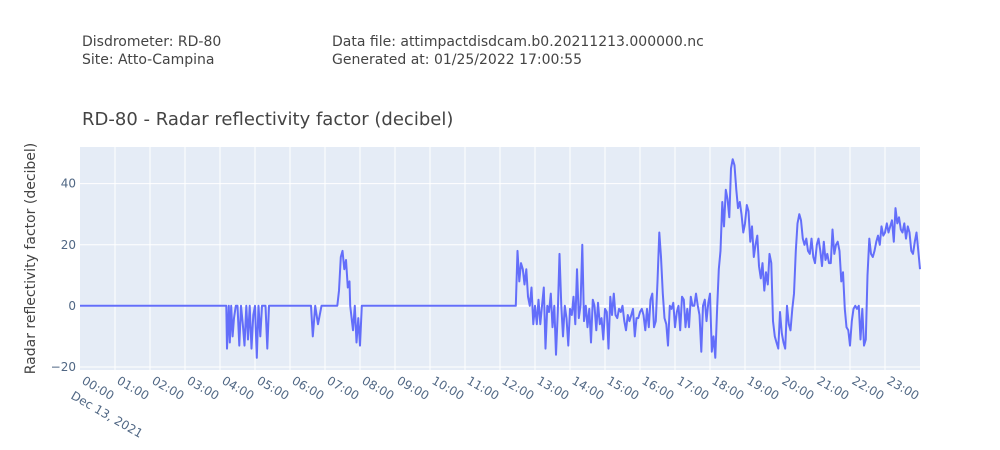 This screenshot has height=450, width=1000. Describe the element at coordinates (833, 387) in the screenshot. I see `x-tick-label: 21:00` at that location.